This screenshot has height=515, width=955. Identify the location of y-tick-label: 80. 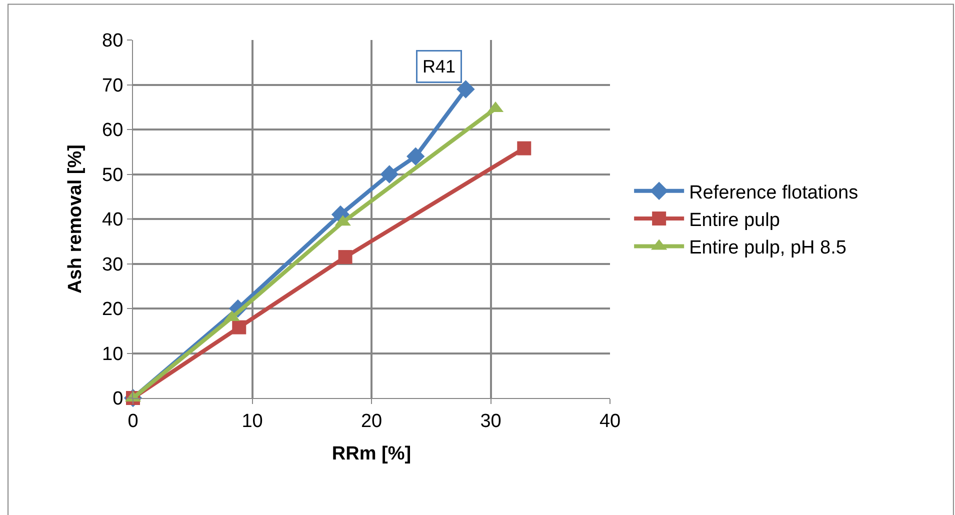
(113, 41).